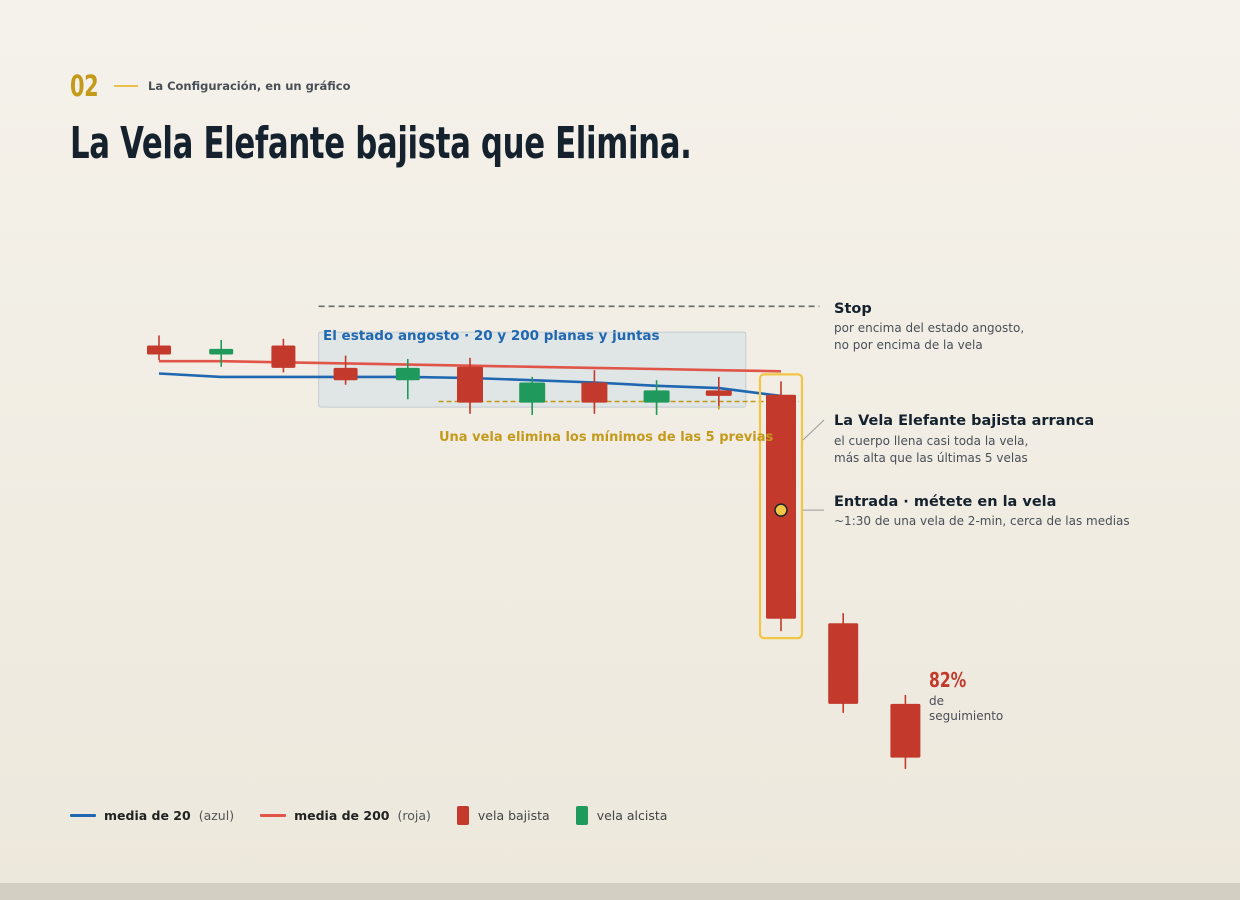 Image resolution: width=1240 pixels, height=900 pixels. Describe the element at coordinates (931, 441) in the screenshot. I see `elephant-note-1: el cuerpo llena casi toda la vela,` at that location.